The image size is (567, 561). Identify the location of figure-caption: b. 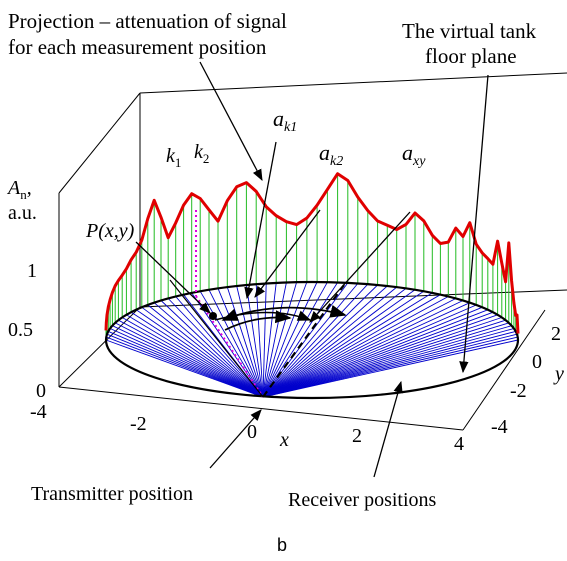
(282, 545).